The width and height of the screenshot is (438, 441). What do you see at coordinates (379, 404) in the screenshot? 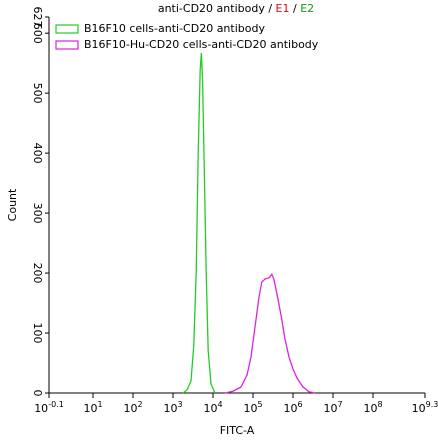
I see `tick-exponent: 8` at bounding box center [379, 404].